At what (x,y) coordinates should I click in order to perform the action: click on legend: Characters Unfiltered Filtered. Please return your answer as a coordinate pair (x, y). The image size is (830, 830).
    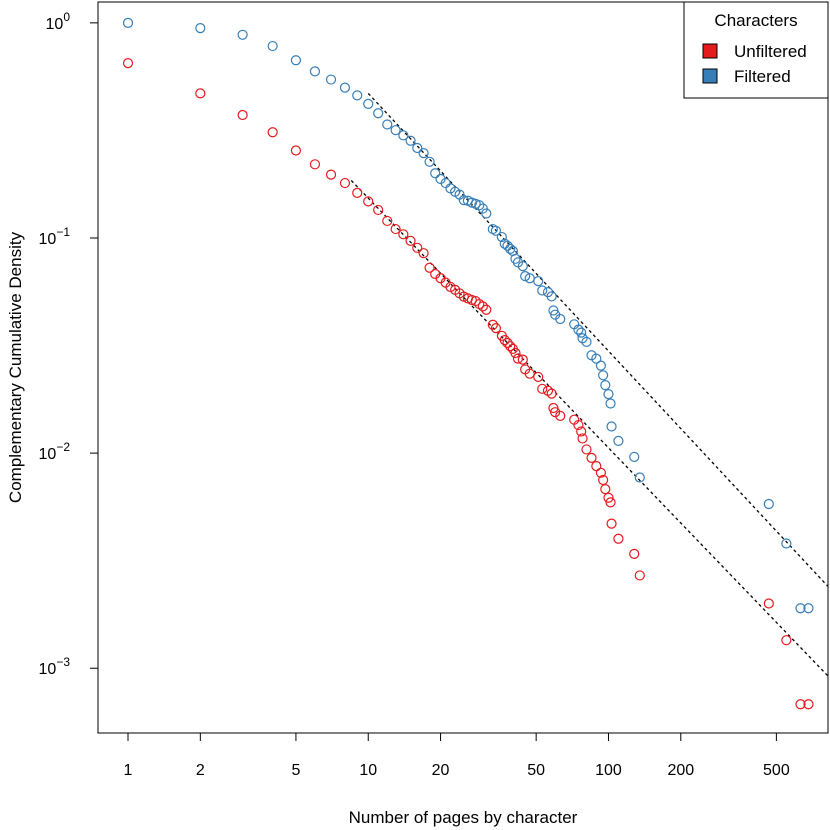
    Looking at the image, I should click on (756, 50).